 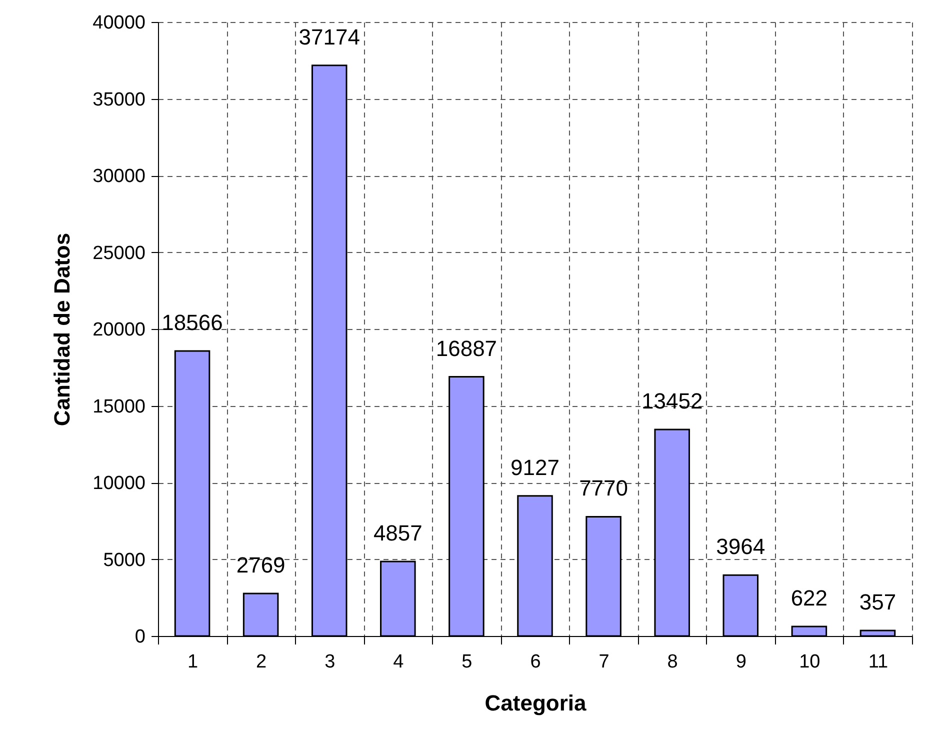 What do you see at coordinates (398, 662) in the screenshot?
I see `x-tick-label: 4` at bounding box center [398, 662].